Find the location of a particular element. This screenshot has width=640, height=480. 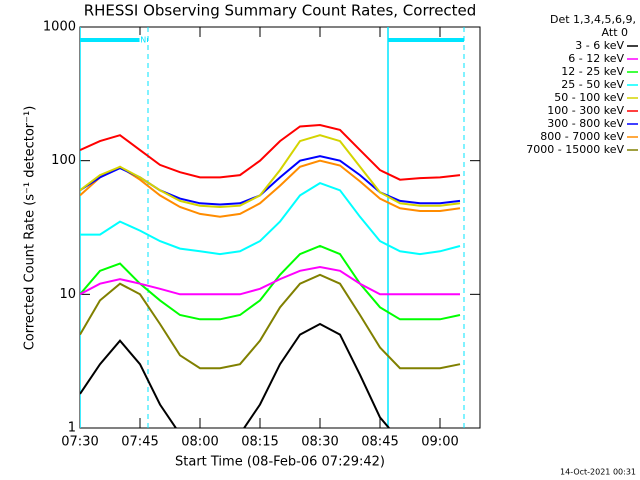

x-tick-label: 08:30 is located at coordinates (319, 442).